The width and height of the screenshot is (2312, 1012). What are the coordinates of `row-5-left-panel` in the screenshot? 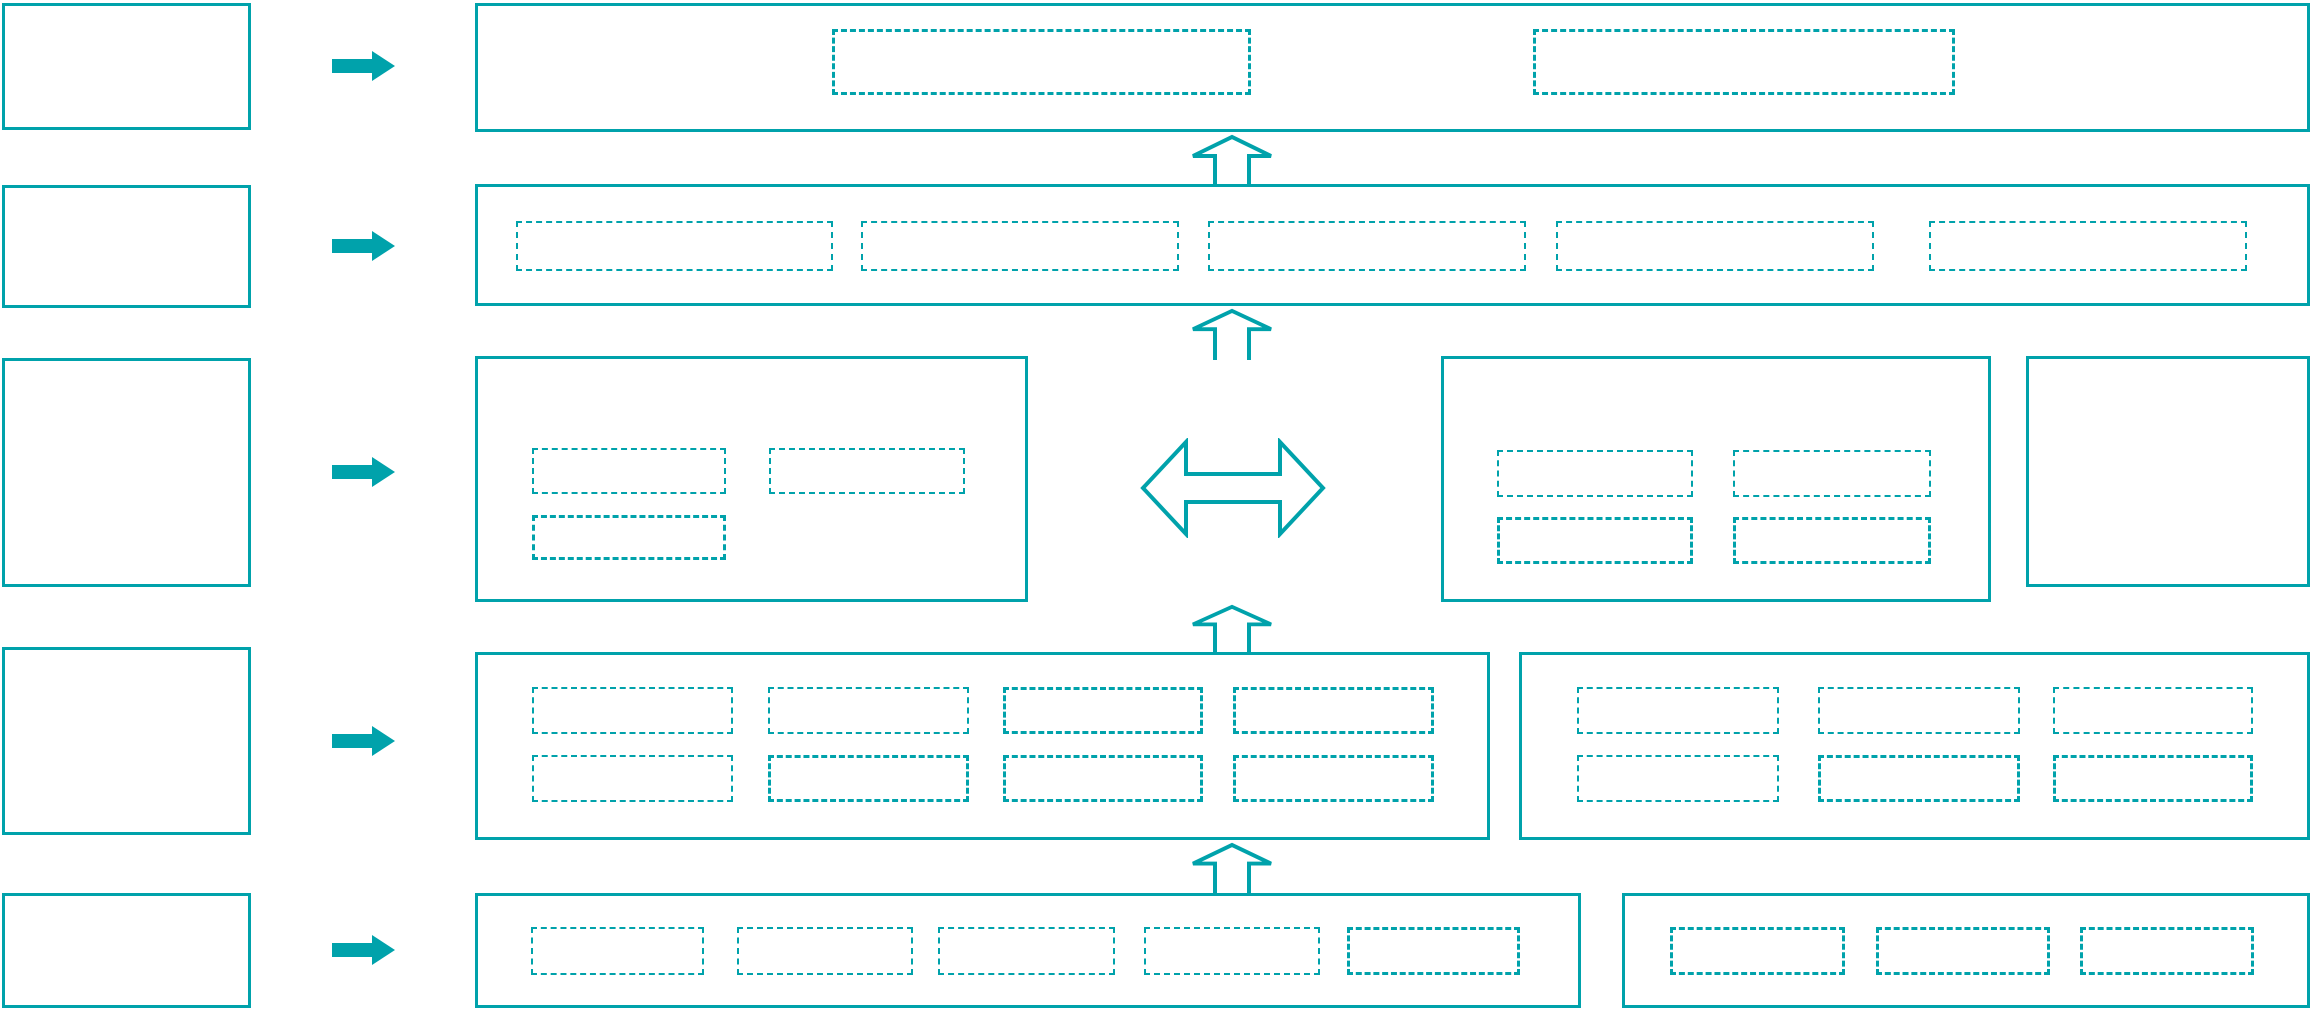 It's located at (1028, 950).